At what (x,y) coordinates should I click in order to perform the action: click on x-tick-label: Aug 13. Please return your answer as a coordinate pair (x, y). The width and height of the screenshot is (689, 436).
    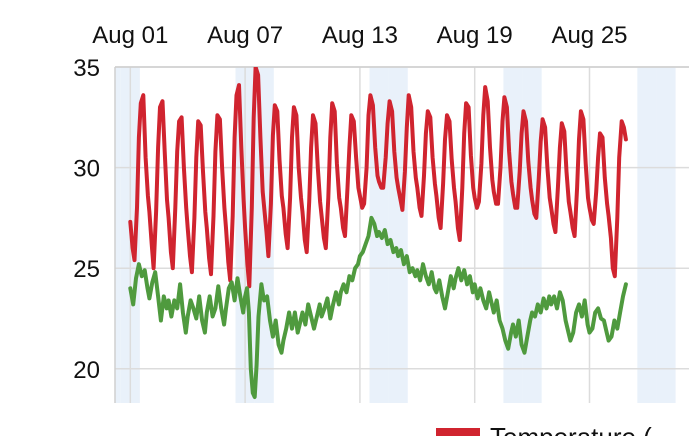
    Looking at the image, I should click on (360, 35).